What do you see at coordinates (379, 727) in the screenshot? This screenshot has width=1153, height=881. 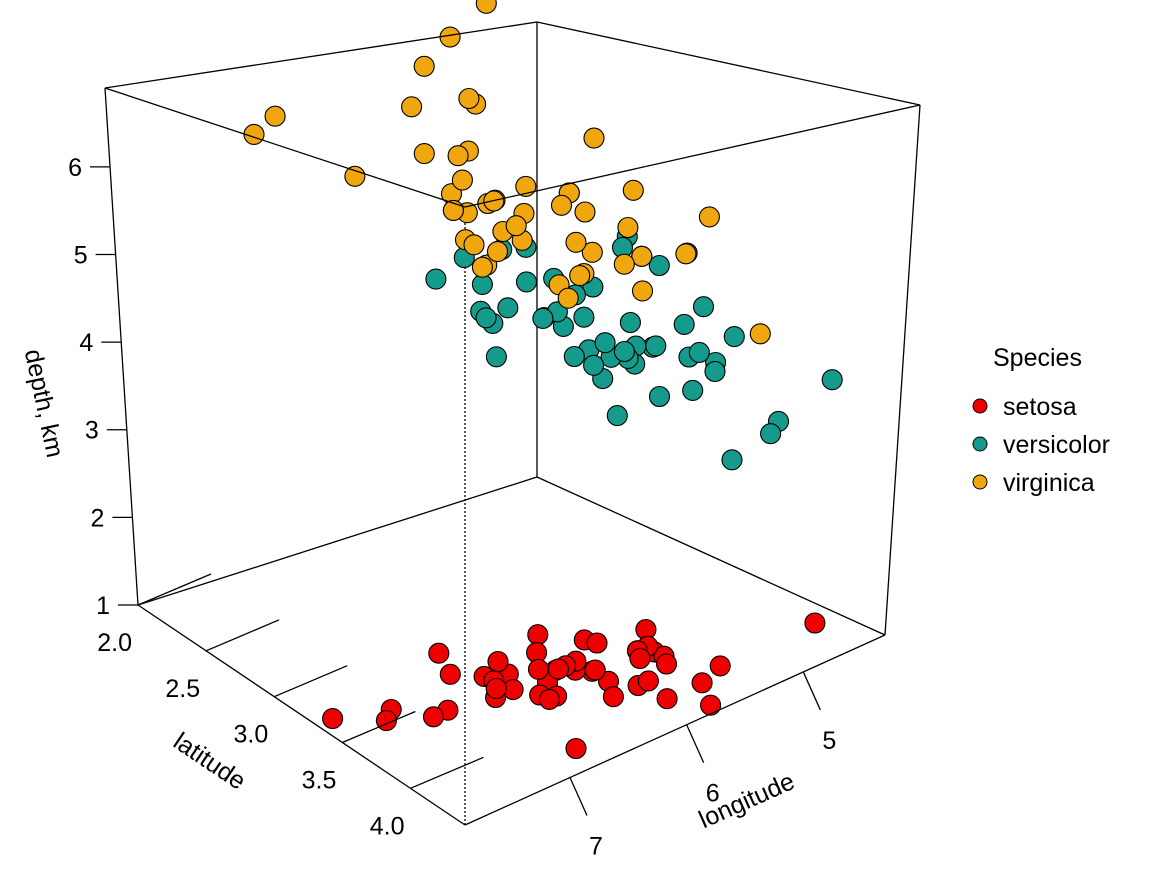 I see `y-tick-mark-3.5` at bounding box center [379, 727].